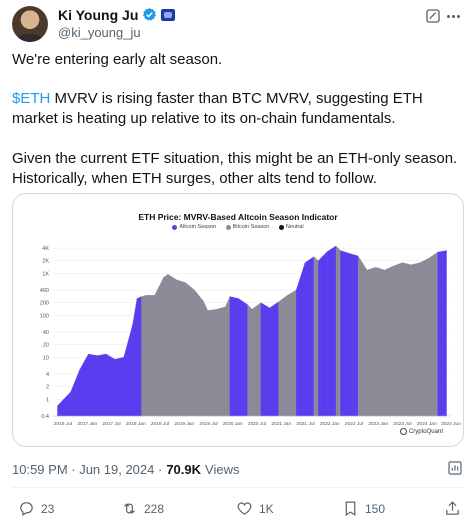 The width and height of the screenshot is (475, 529). What do you see at coordinates (421, 431) in the screenshot?
I see `cryptoquant-logo: CryptoQuant` at bounding box center [421, 431].